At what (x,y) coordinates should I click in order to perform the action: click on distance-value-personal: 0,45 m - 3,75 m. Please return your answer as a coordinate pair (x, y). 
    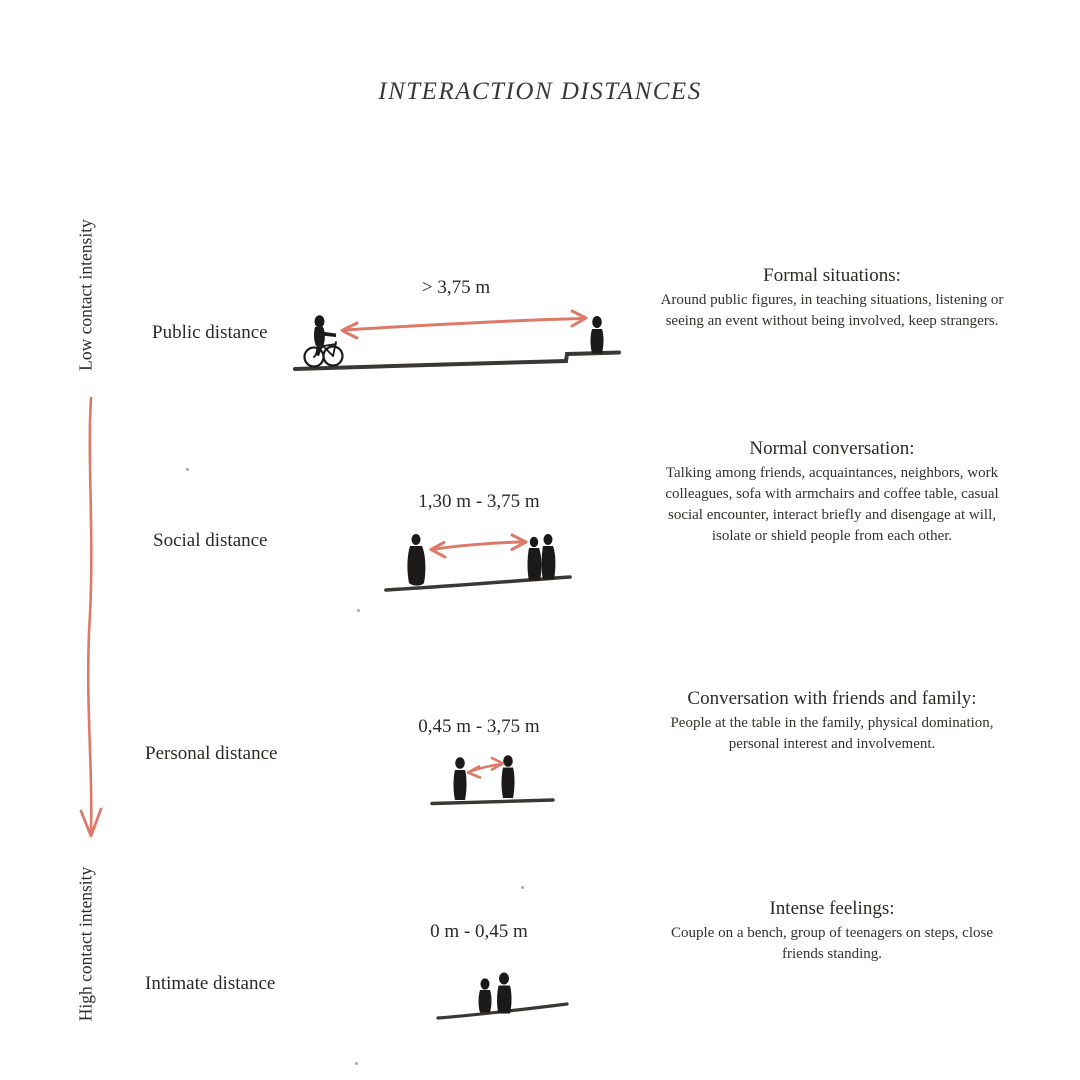
    Looking at the image, I should click on (479, 726).